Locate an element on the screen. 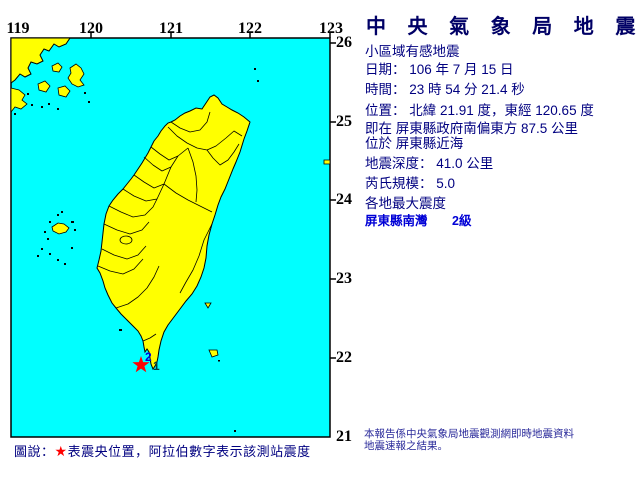  lat-label-26: 26 is located at coordinates (344, 42).